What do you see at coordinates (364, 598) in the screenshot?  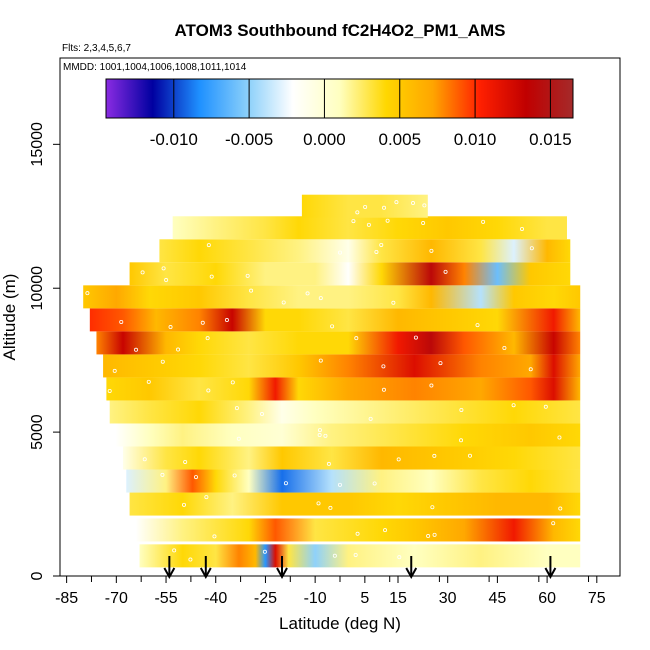 I see `x-tick-label: 5` at bounding box center [364, 598].